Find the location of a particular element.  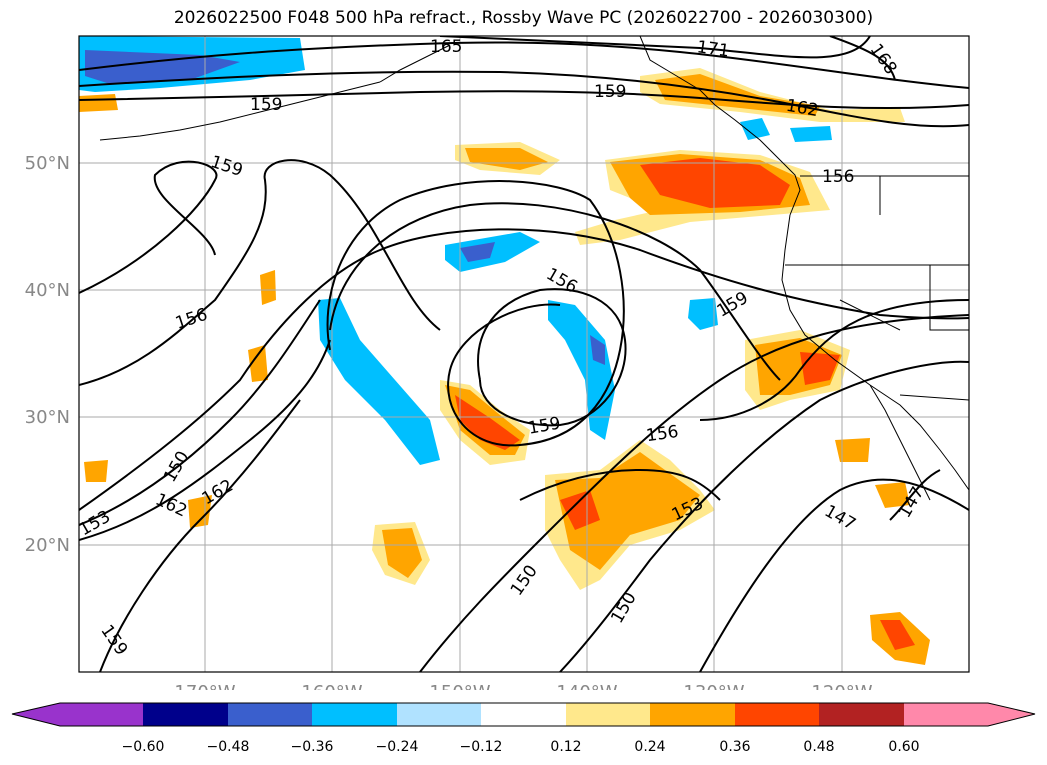

shade-positive-s1-core is located at coordinates (580, 510).